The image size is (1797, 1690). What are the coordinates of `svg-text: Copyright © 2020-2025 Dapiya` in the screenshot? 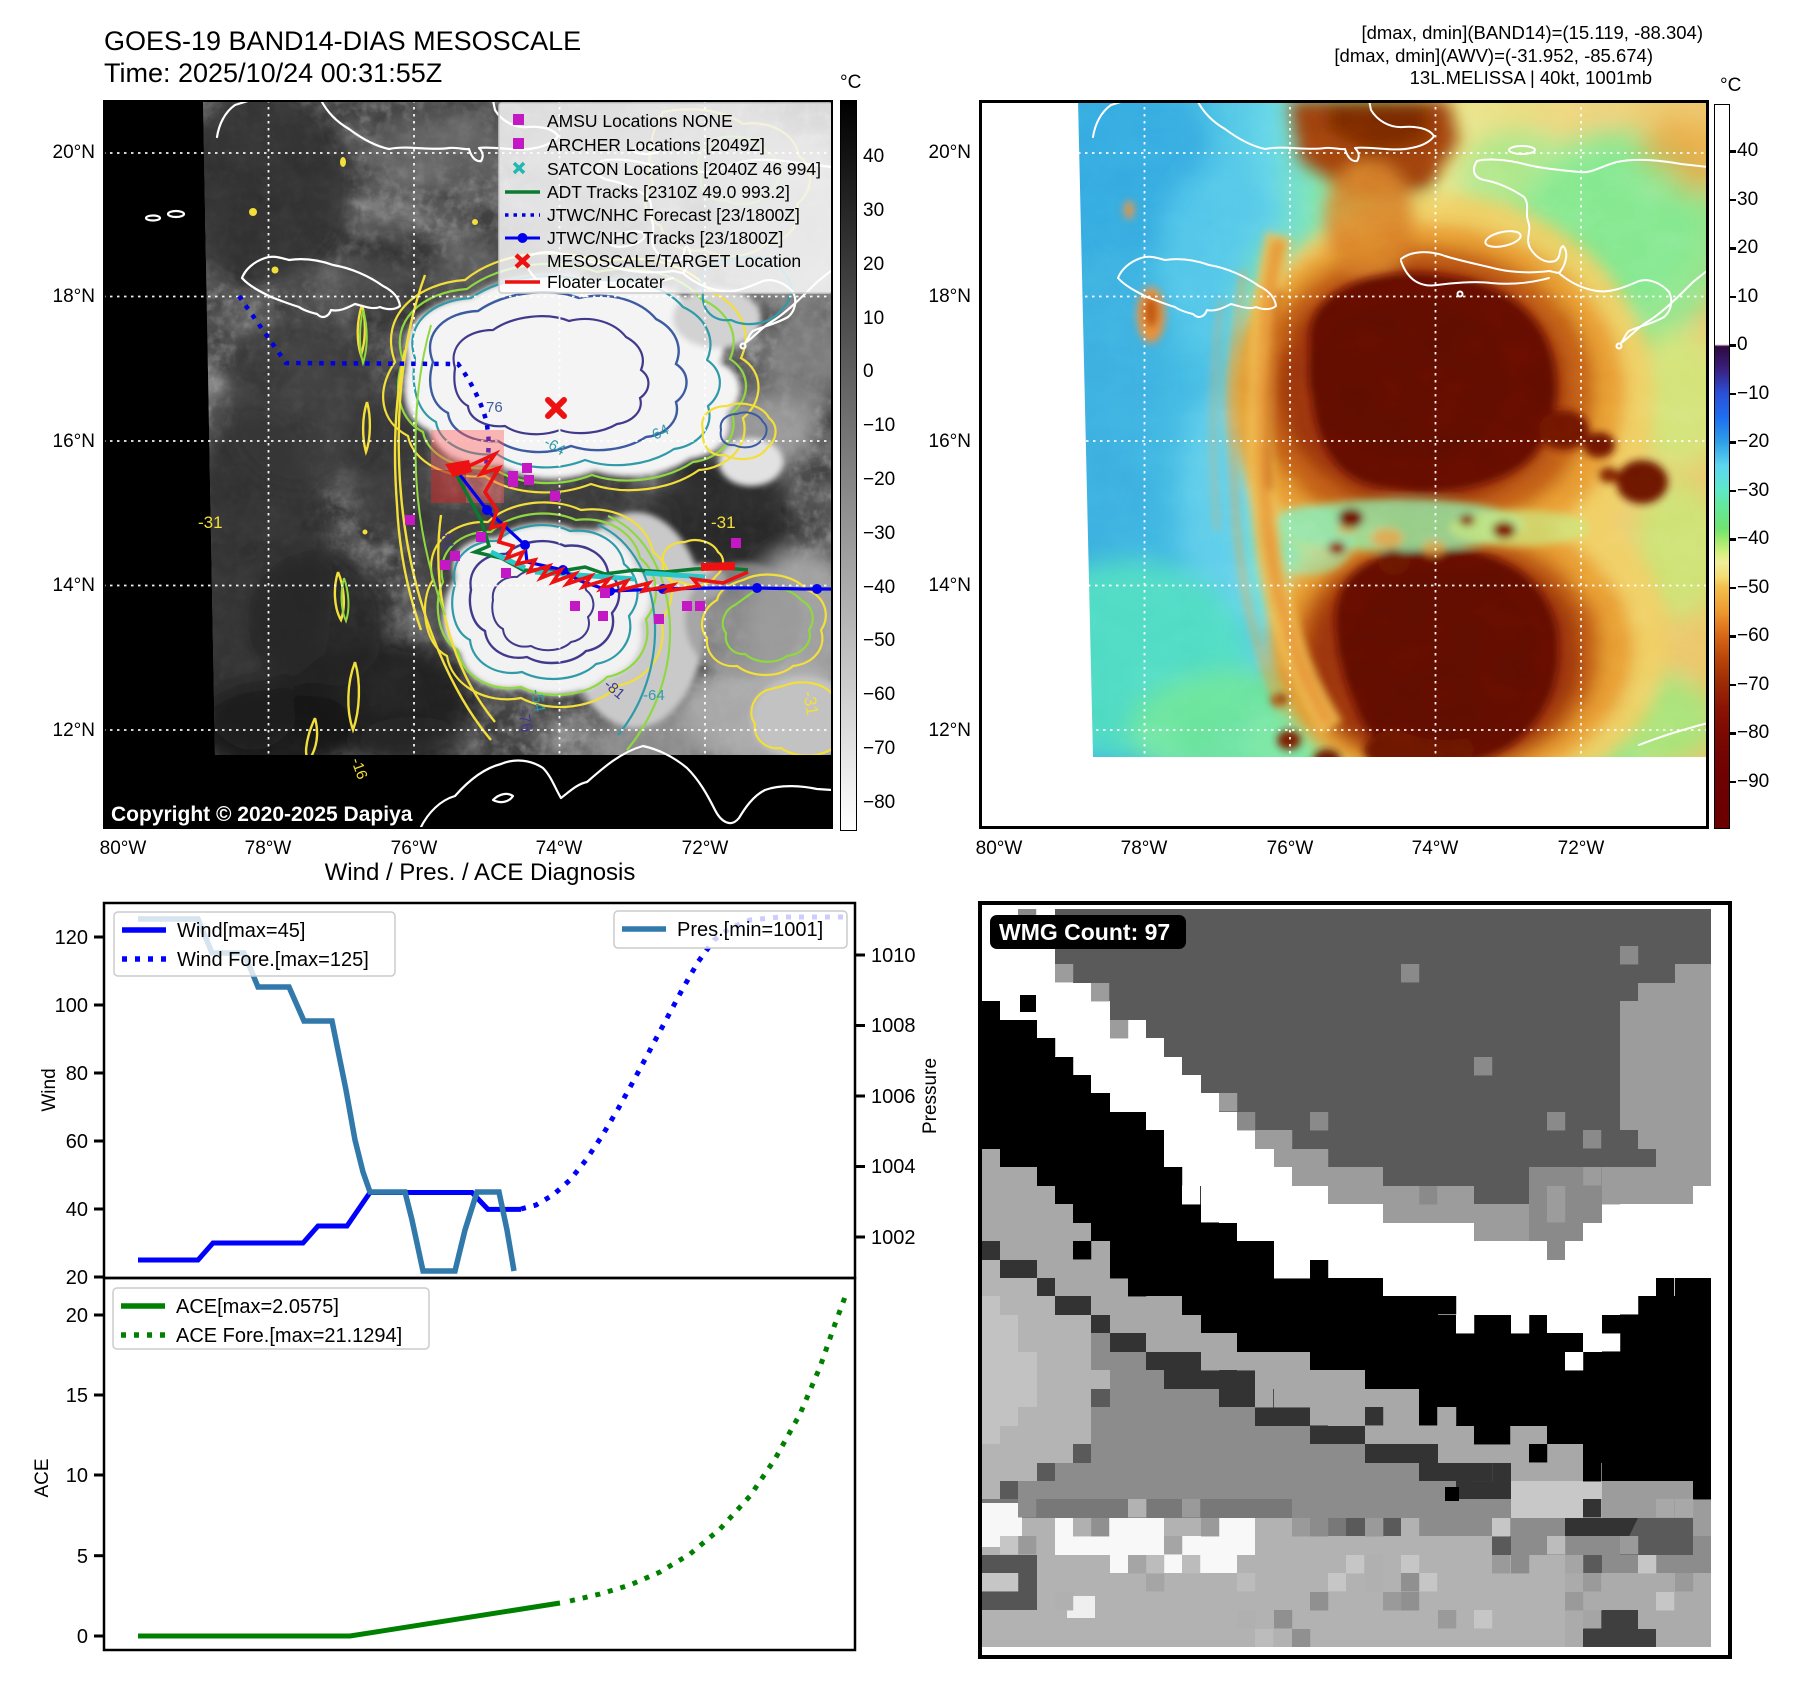 It's located at (262, 814).